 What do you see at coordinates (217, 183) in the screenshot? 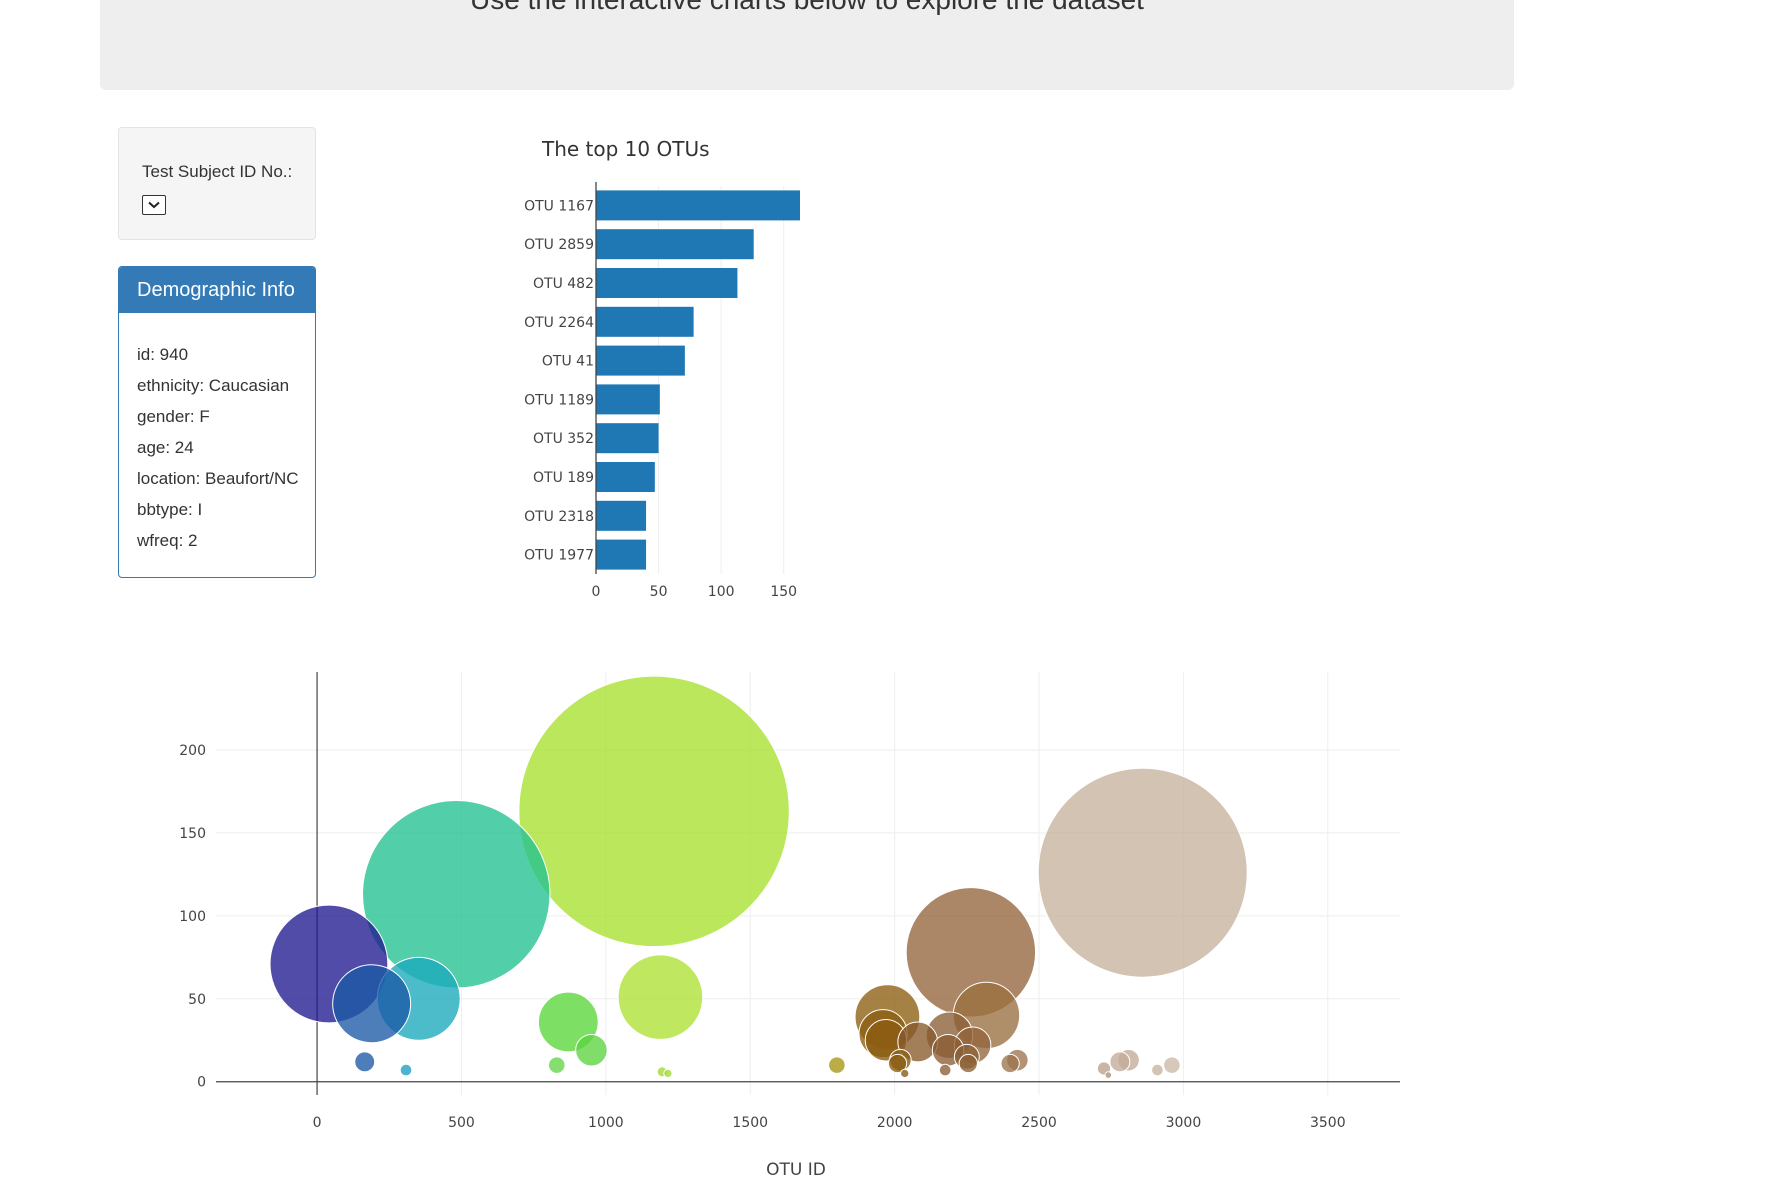
I see `subject-selector-well: Test Subject ID No.:` at bounding box center [217, 183].